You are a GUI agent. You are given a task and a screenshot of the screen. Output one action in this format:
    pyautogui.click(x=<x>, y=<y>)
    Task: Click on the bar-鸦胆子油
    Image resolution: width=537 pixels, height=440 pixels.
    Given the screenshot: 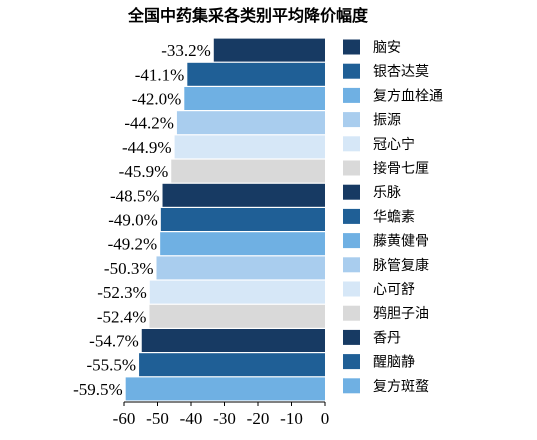 What is the action you would take?
    pyautogui.click(x=237, y=316)
    